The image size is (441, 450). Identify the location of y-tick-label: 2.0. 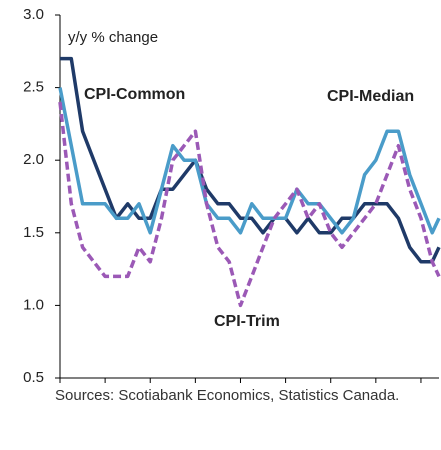
(33, 159).